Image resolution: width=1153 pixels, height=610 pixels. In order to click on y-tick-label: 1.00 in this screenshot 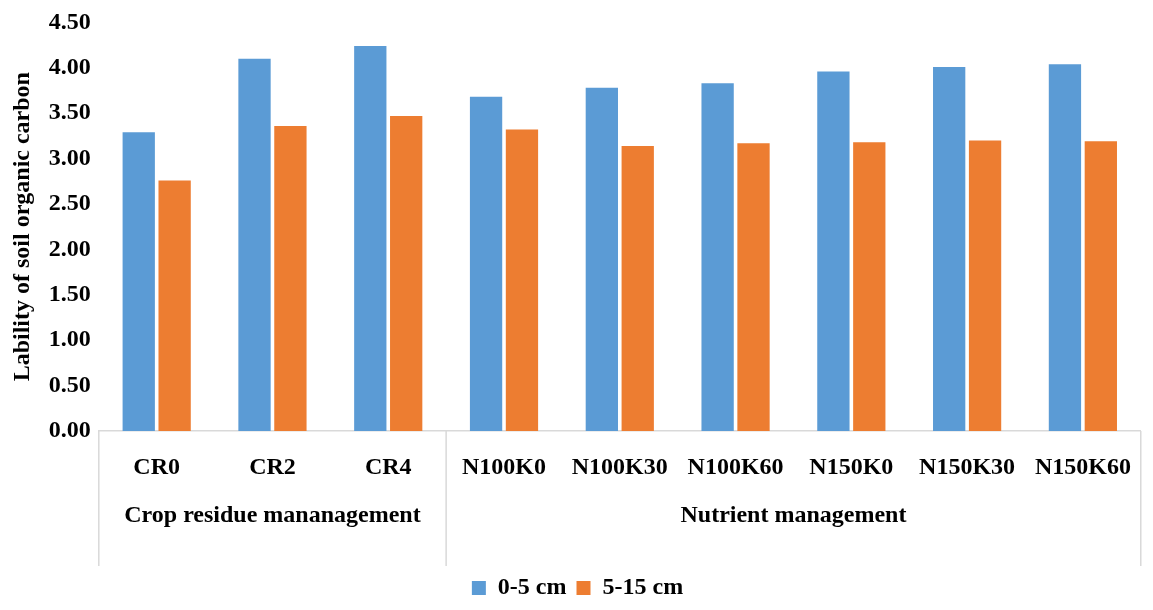, I will do `click(69, 338)`.